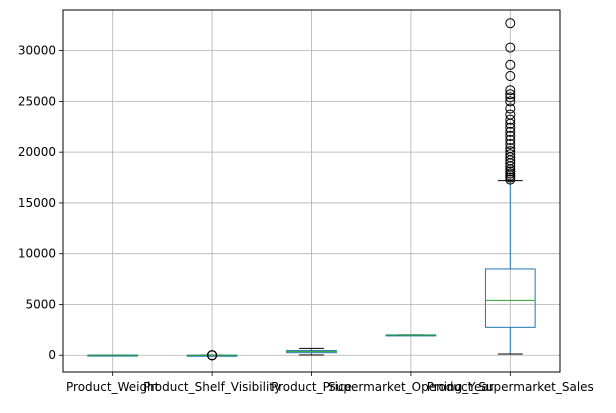 The width and height of the screenshot is (616, 413). What do you see at coordinates (52, 355) in the screenshot?
I see `y-tick-label: 0` at bounding box center [52, 355].